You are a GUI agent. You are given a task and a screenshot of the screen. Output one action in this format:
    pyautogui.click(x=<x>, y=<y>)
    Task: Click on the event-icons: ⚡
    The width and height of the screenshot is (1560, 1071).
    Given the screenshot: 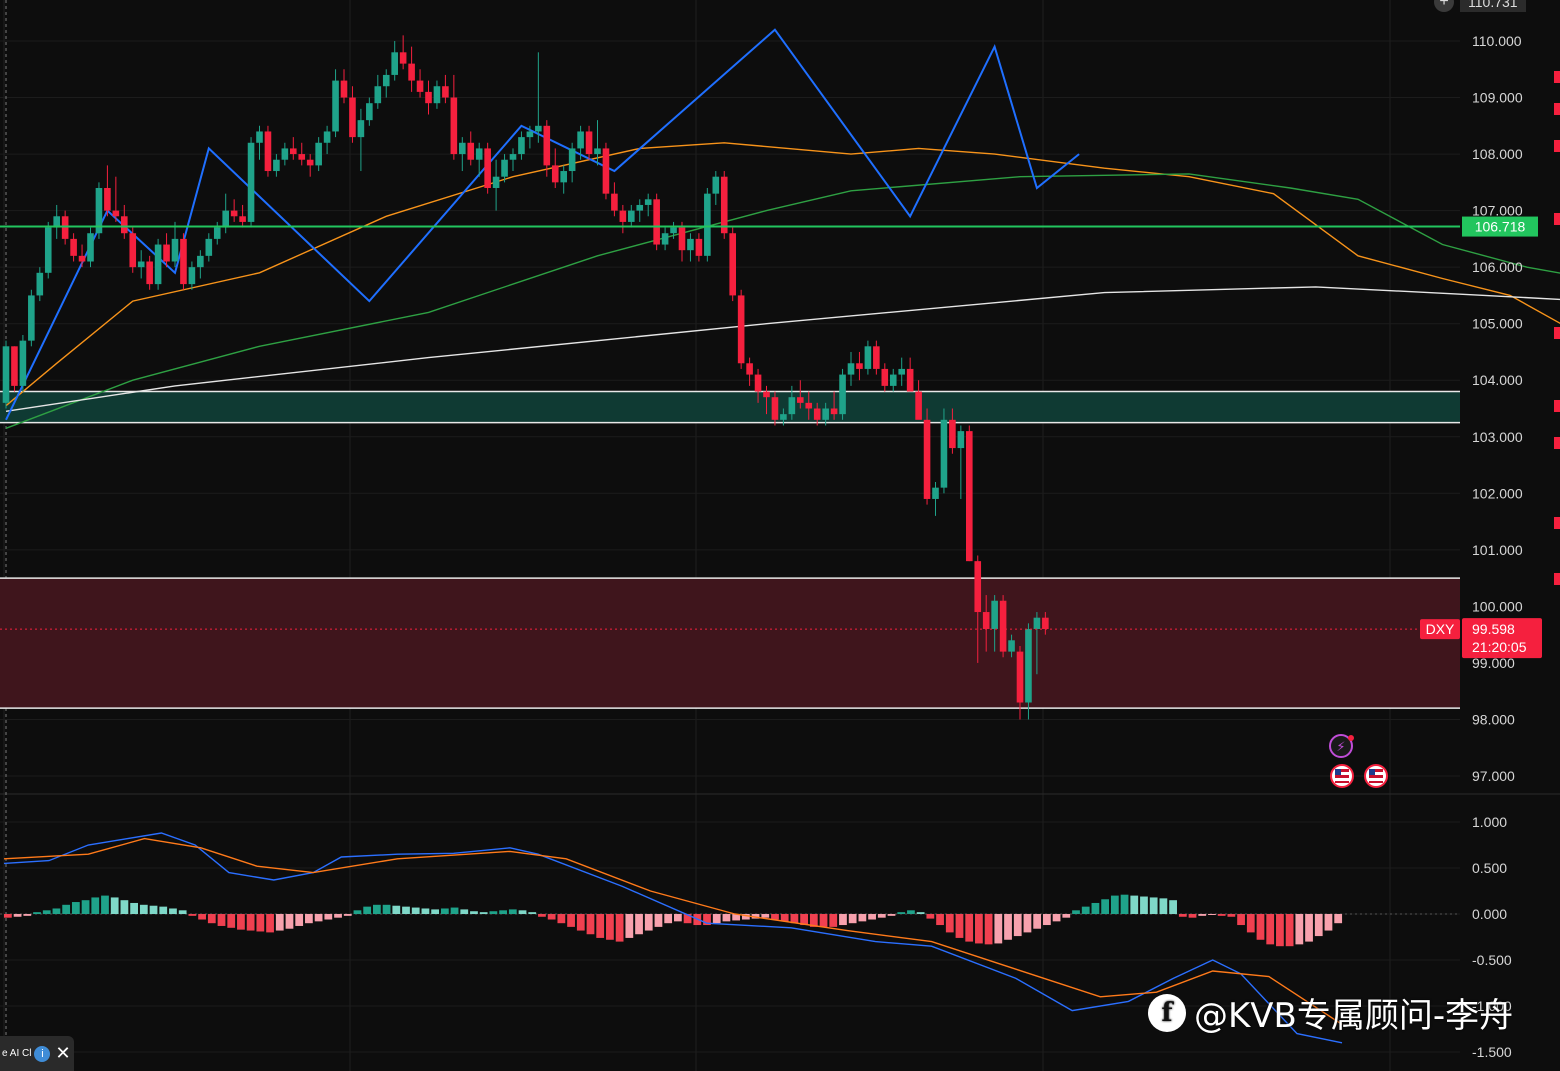 What is the action you would take?
    pyautogui.click(x=1358, y=761)
    